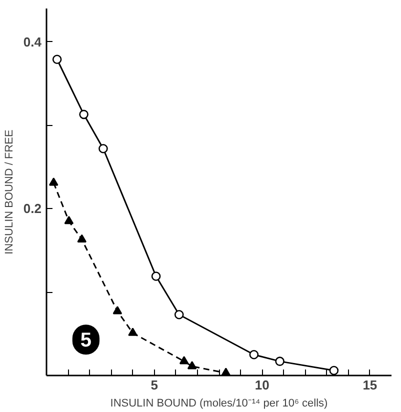 The image size is (401, 412). I want to click on y-tick-label: 0.2, so click(32, 208).